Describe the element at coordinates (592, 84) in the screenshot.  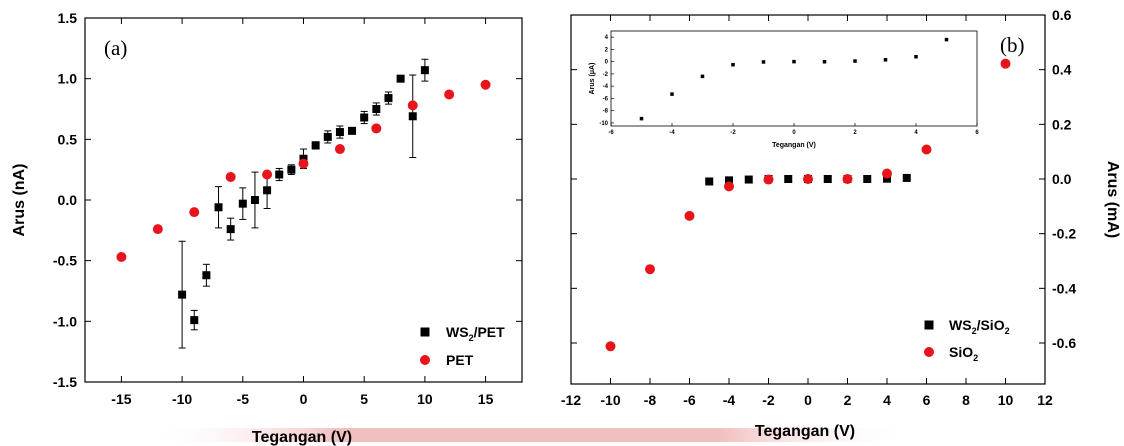
I see `inset-y-label-text: Arus (` at that location.